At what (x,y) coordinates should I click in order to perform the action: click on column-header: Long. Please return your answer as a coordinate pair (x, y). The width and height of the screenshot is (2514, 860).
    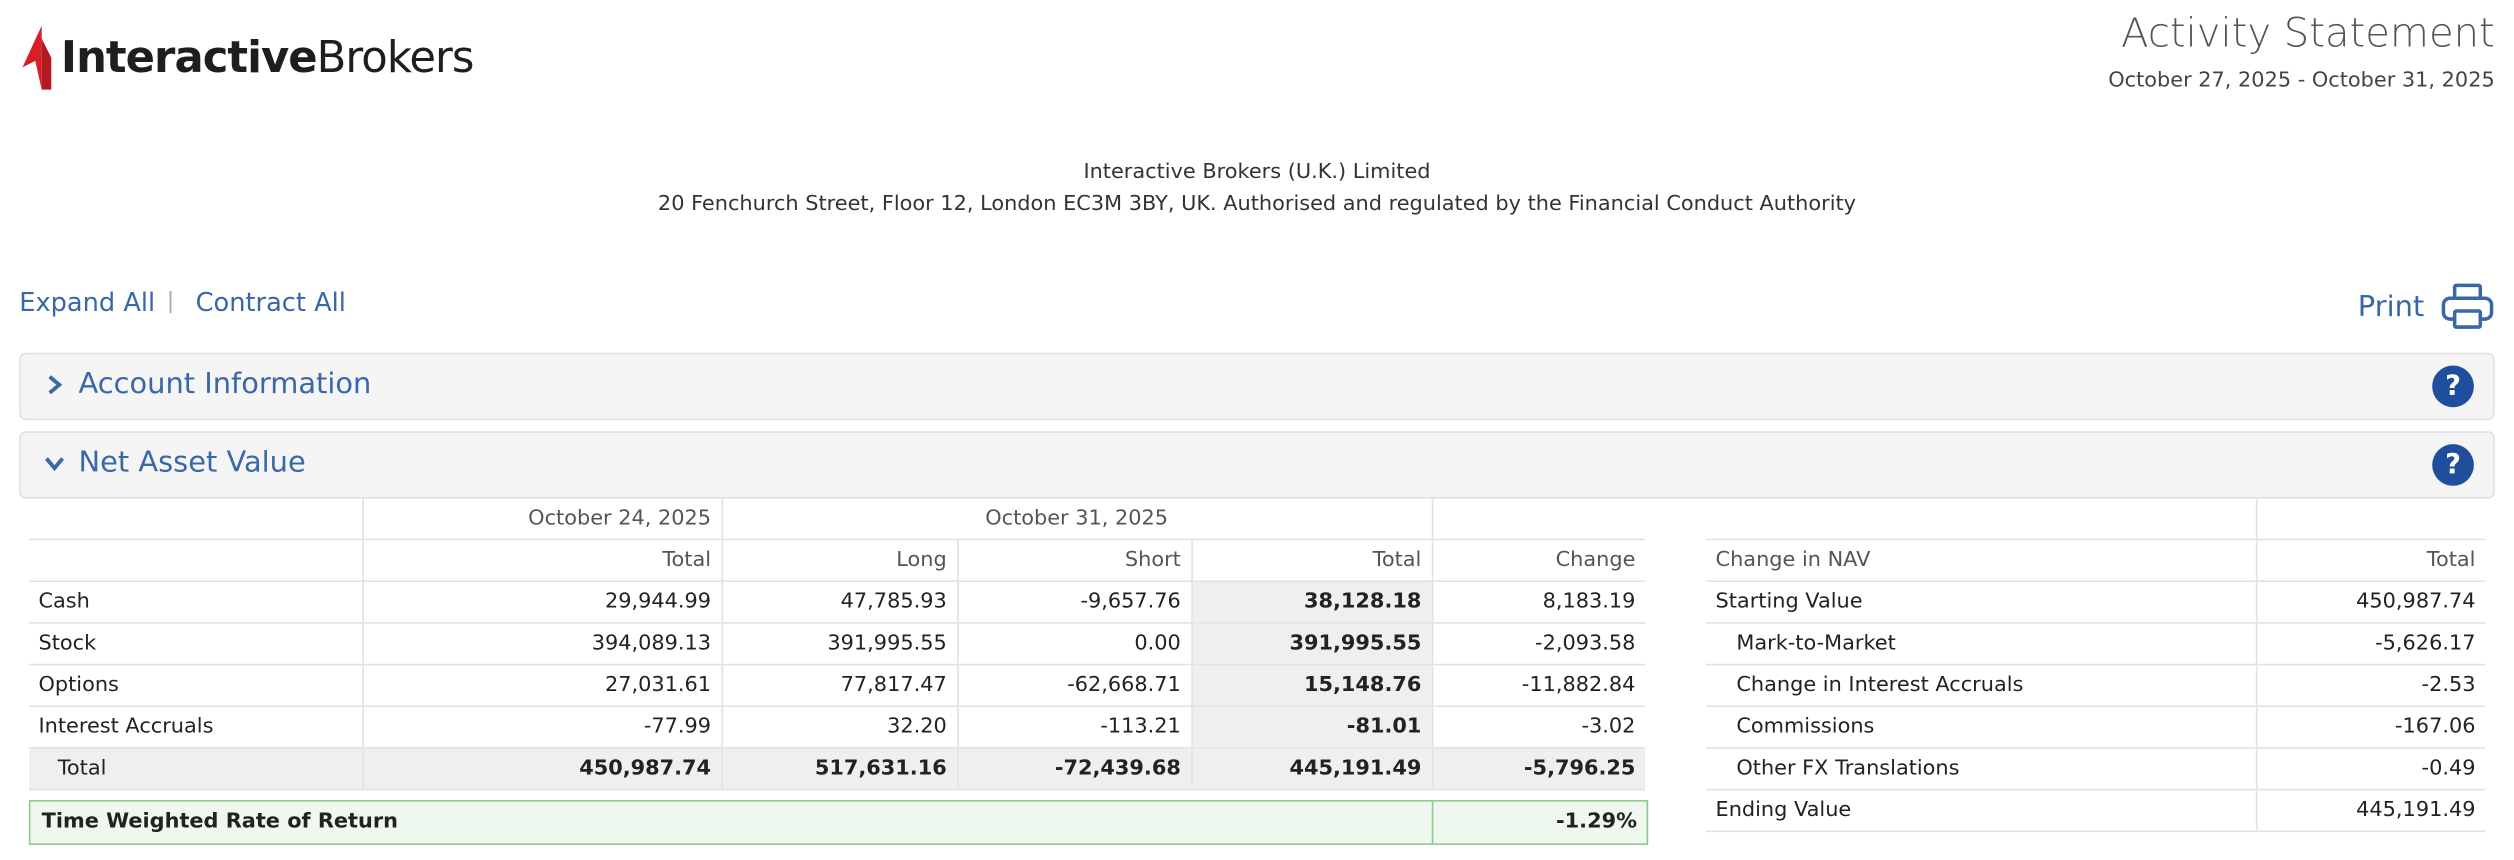
    Looking at the image, I should click on (839, 560).